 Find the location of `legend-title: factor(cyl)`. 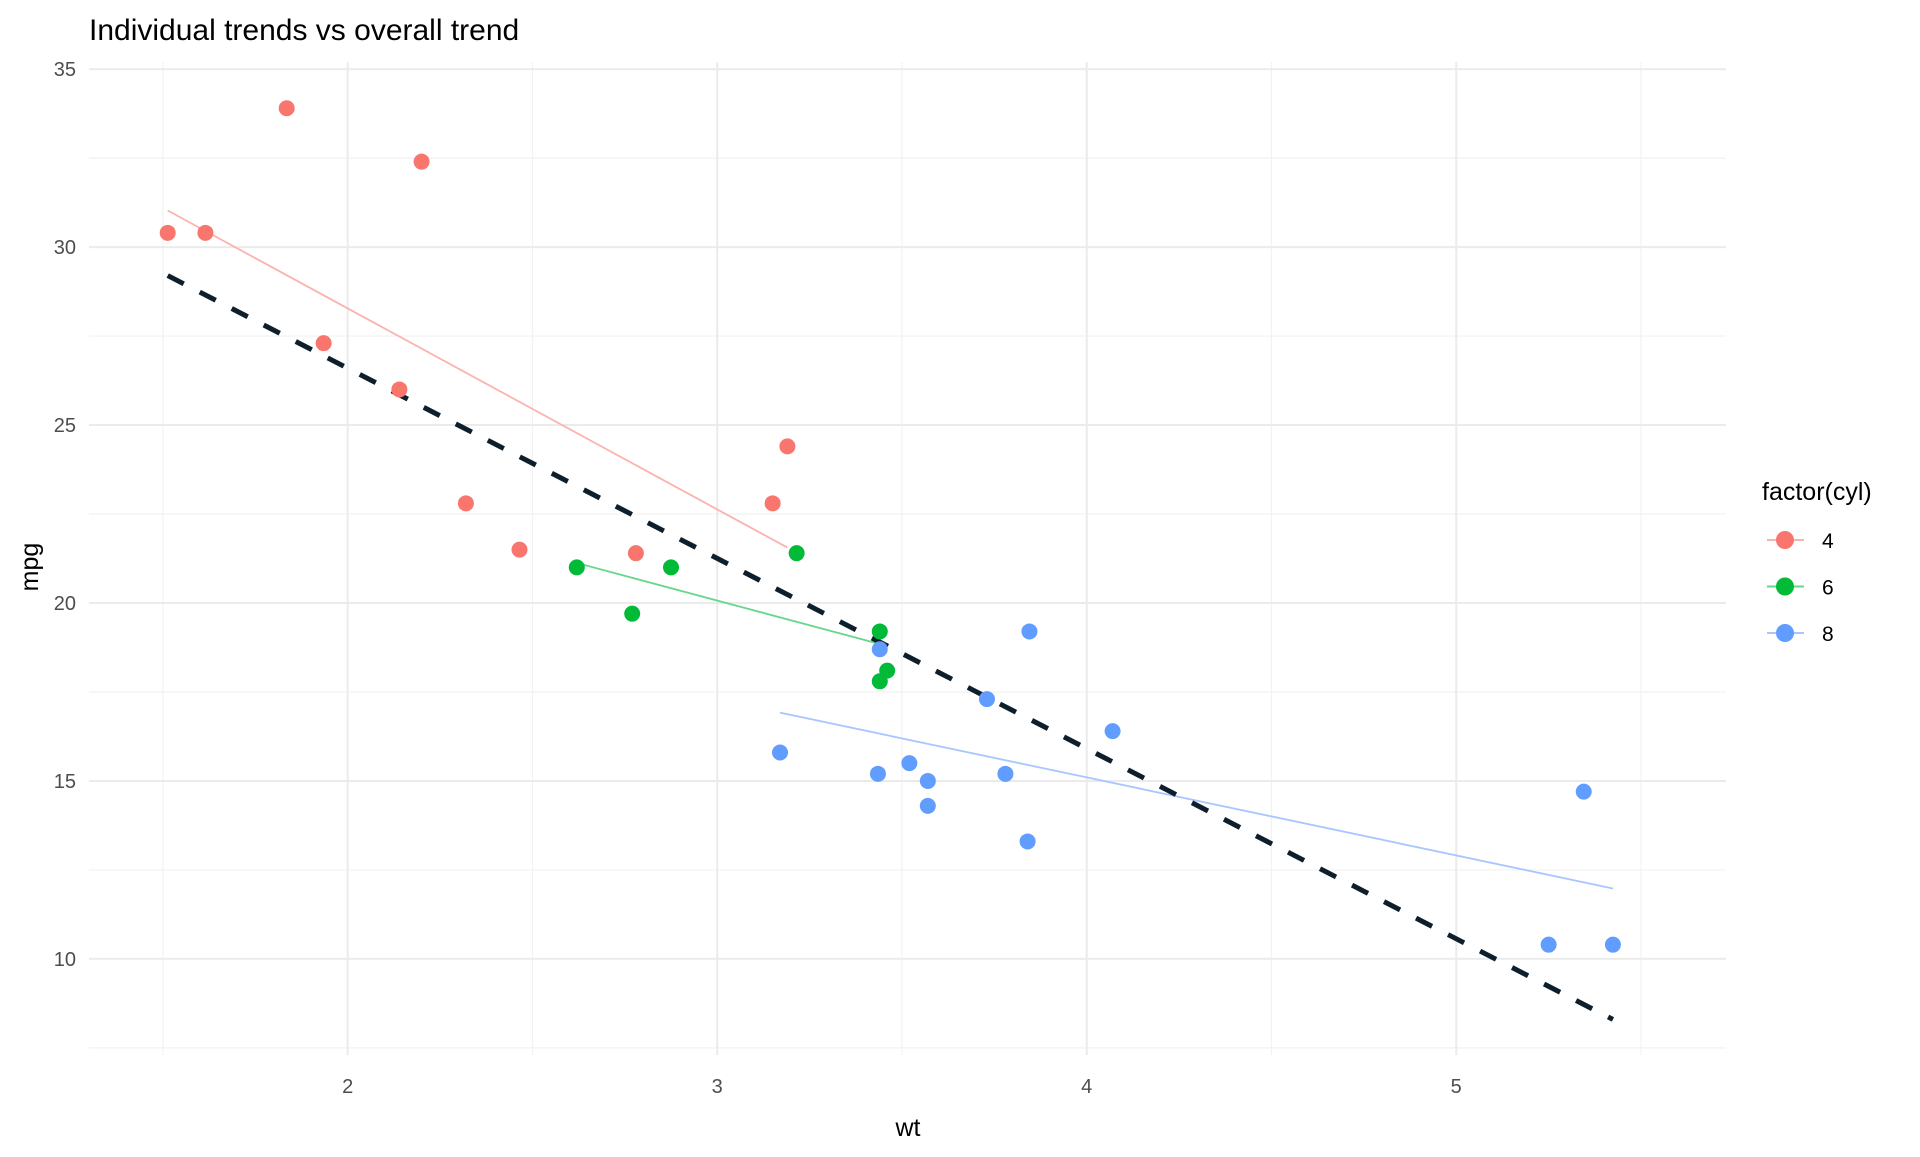

legend-title: factor(cyl) is located at coordinates (1817, 492).